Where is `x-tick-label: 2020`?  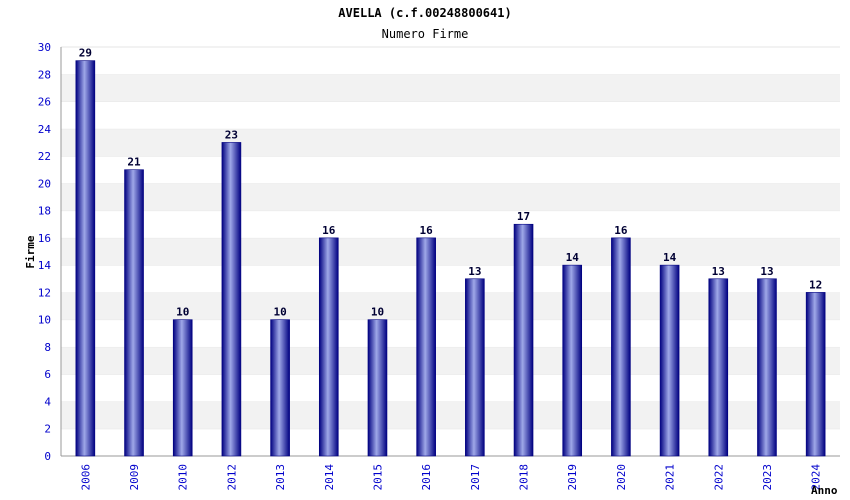 x-tick-label: 2020 is located at coordinates (621, 477).